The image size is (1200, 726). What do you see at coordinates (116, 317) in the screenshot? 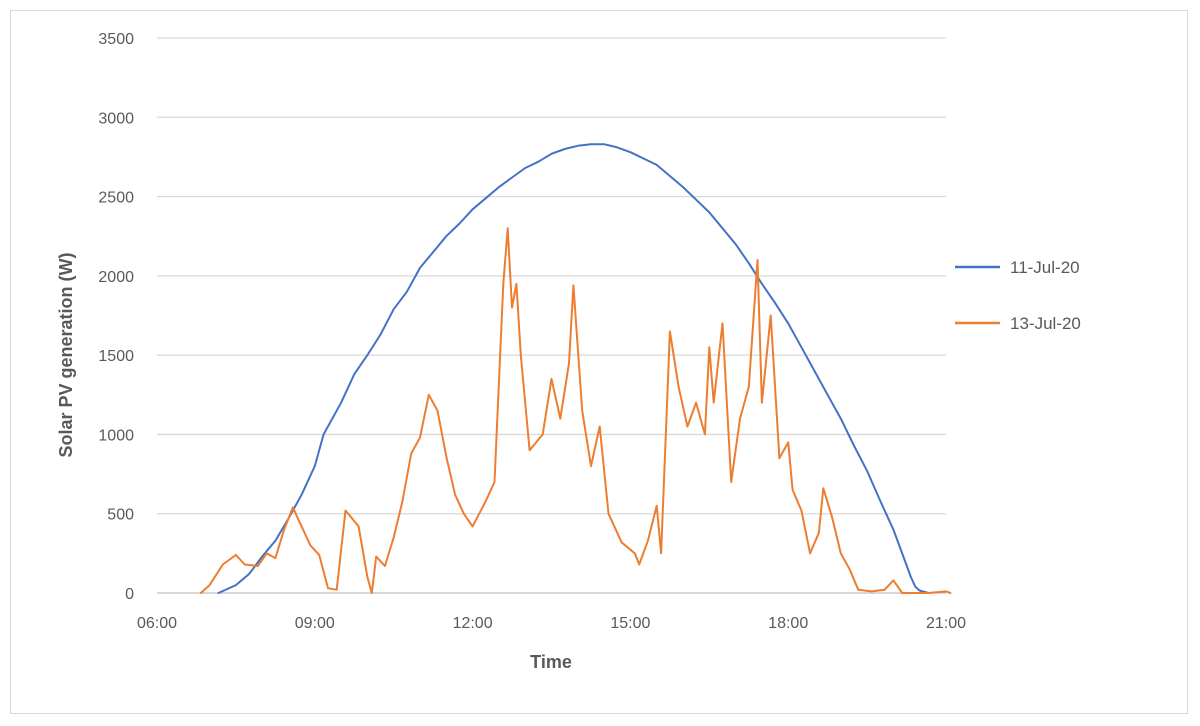
I see `y-axis-tick-labels: 0 500 1000 1500 2000 2500 3000 3500` at bounding box center [116, 317].